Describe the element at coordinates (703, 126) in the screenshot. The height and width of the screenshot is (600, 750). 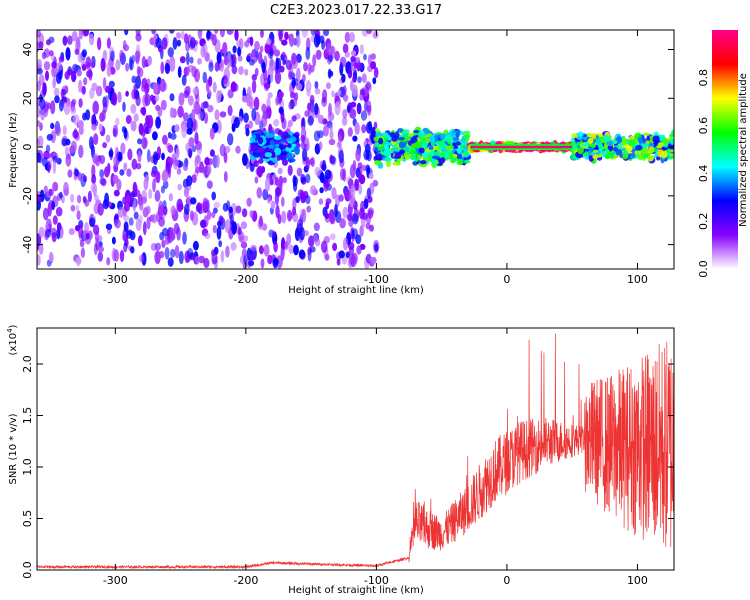
I see `colorbar-tick-label: 0.6` at that location.